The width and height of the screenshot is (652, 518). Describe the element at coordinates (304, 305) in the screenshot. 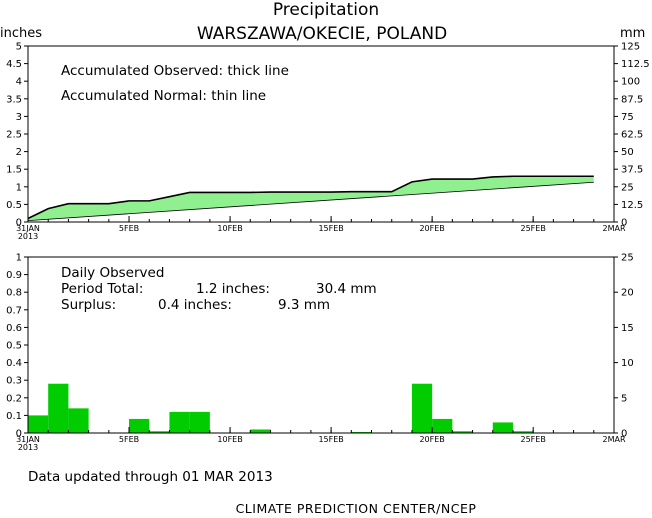

I see `surplus-mm: 9.3 mm` at that location.